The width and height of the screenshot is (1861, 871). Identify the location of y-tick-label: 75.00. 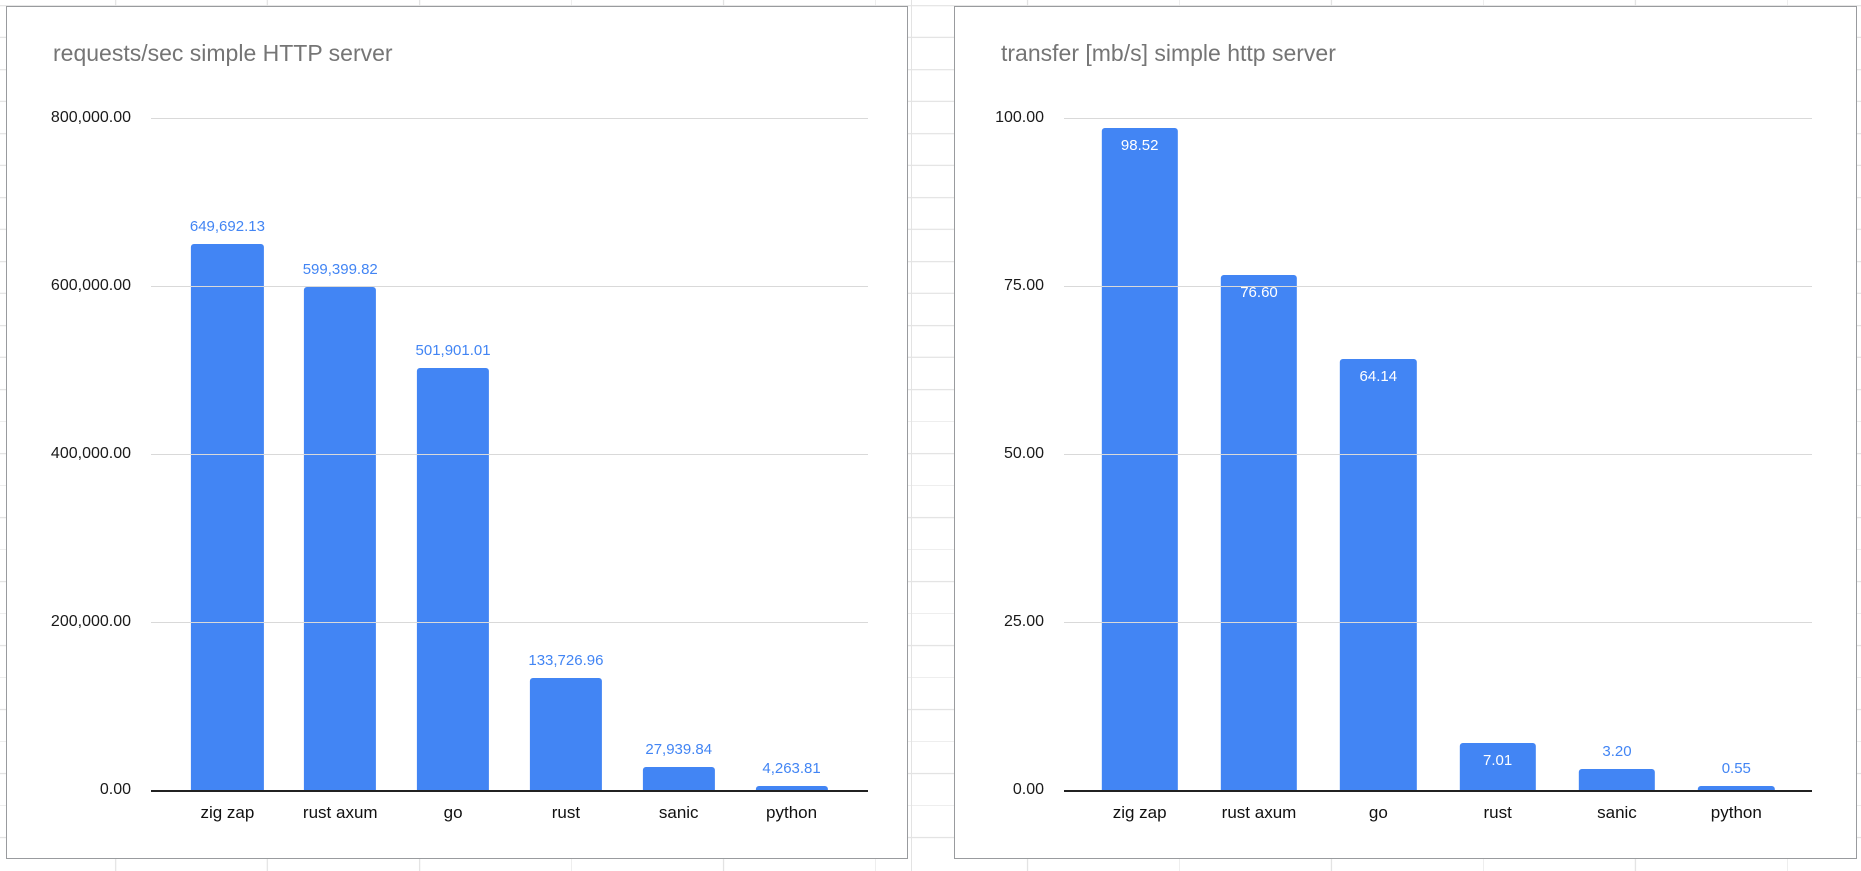
(1023, 285).